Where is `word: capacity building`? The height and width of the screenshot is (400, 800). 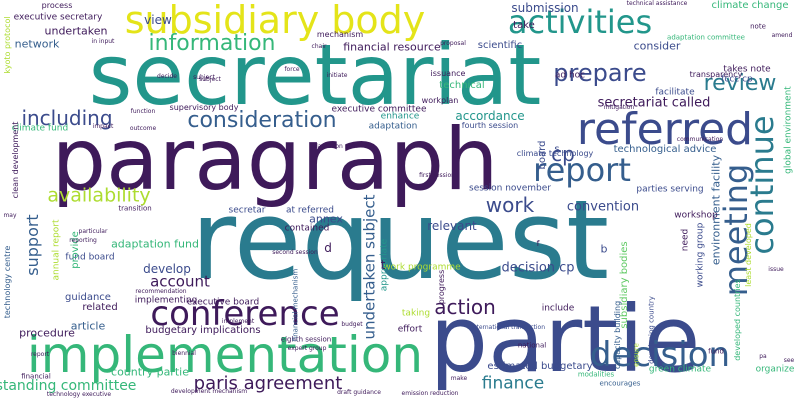
word: capacity building is located at coordinates (617, 335).